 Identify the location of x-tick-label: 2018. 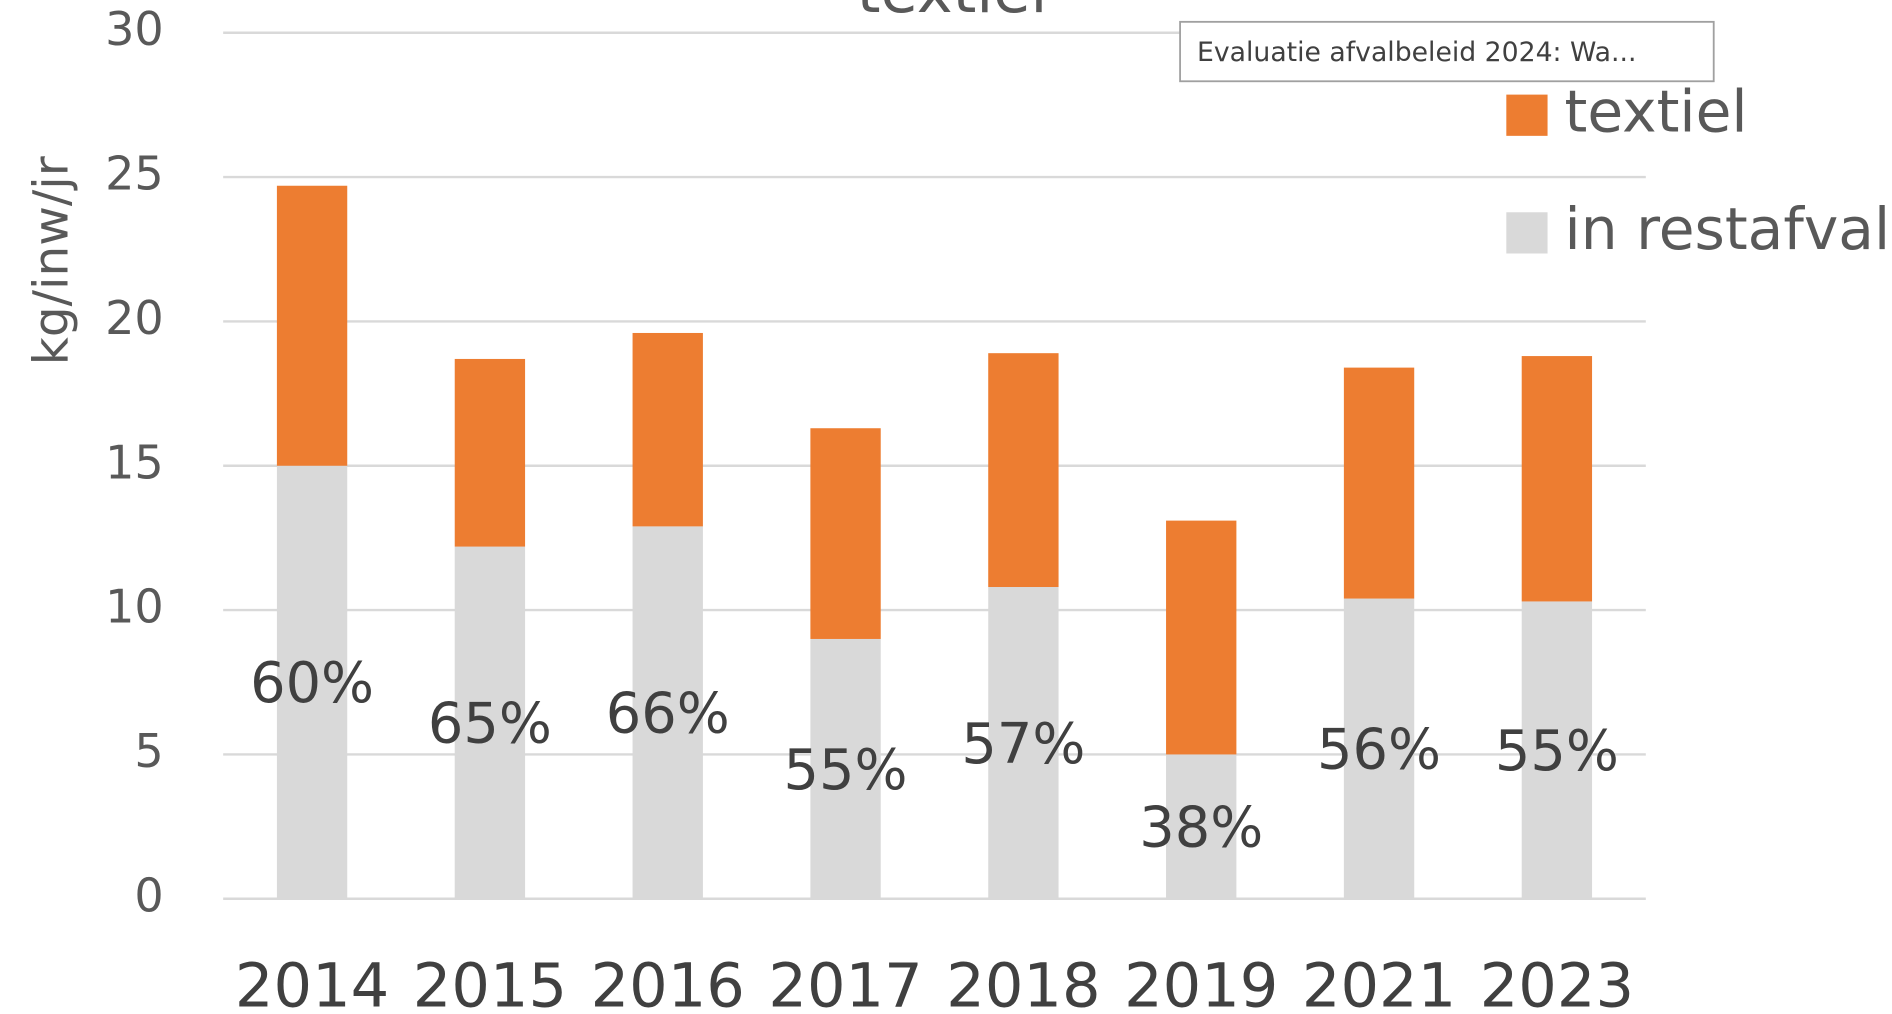
(1023, 982).